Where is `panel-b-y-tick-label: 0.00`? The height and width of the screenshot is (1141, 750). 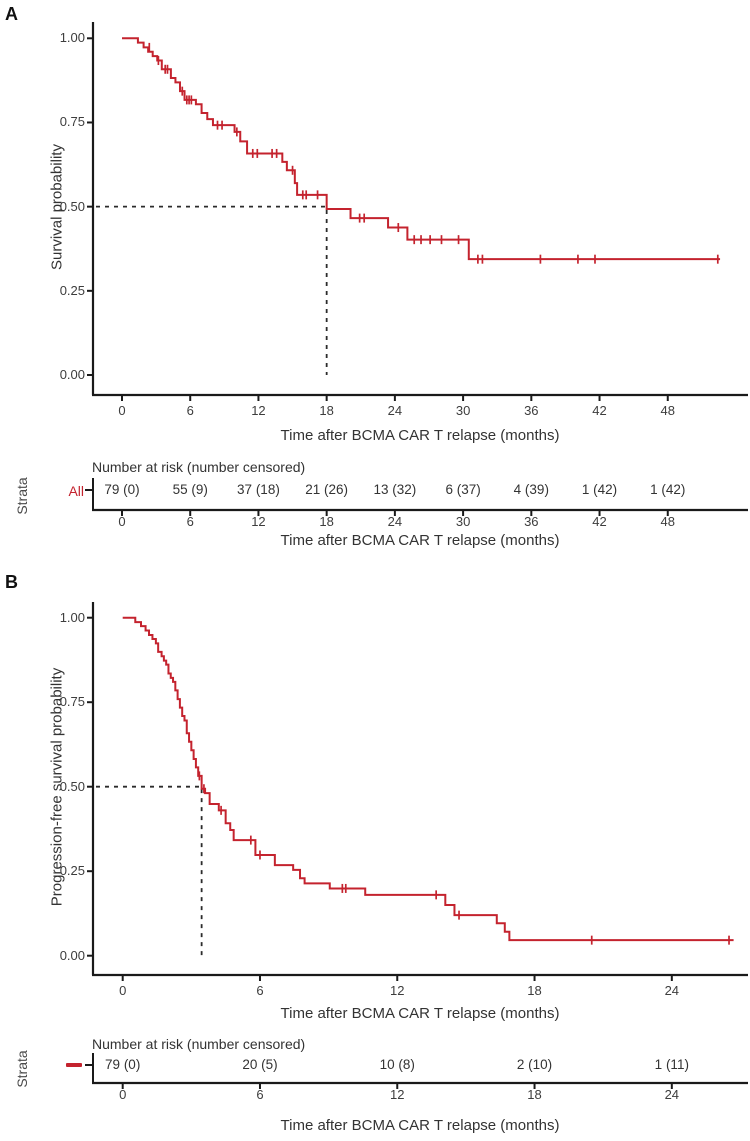
panel-b-y-tick-label: 0.00 is located at coordinates (72, 955).